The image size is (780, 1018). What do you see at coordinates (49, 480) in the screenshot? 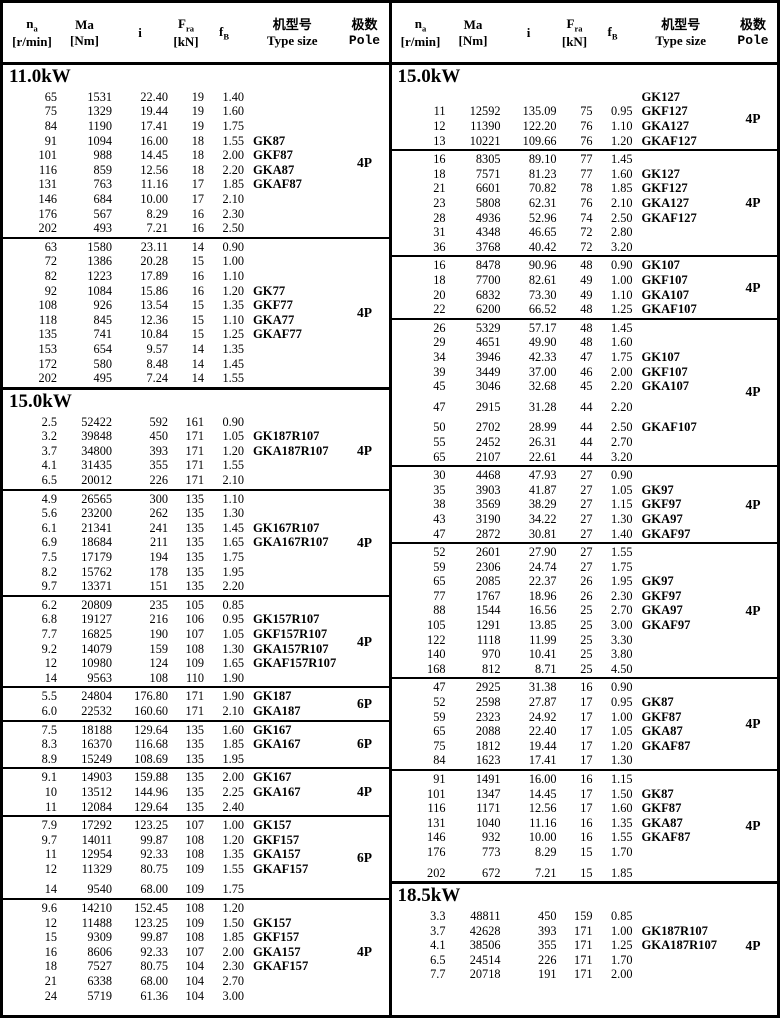
I see `na-cell: 6.5` at bounding box center [49, 480].